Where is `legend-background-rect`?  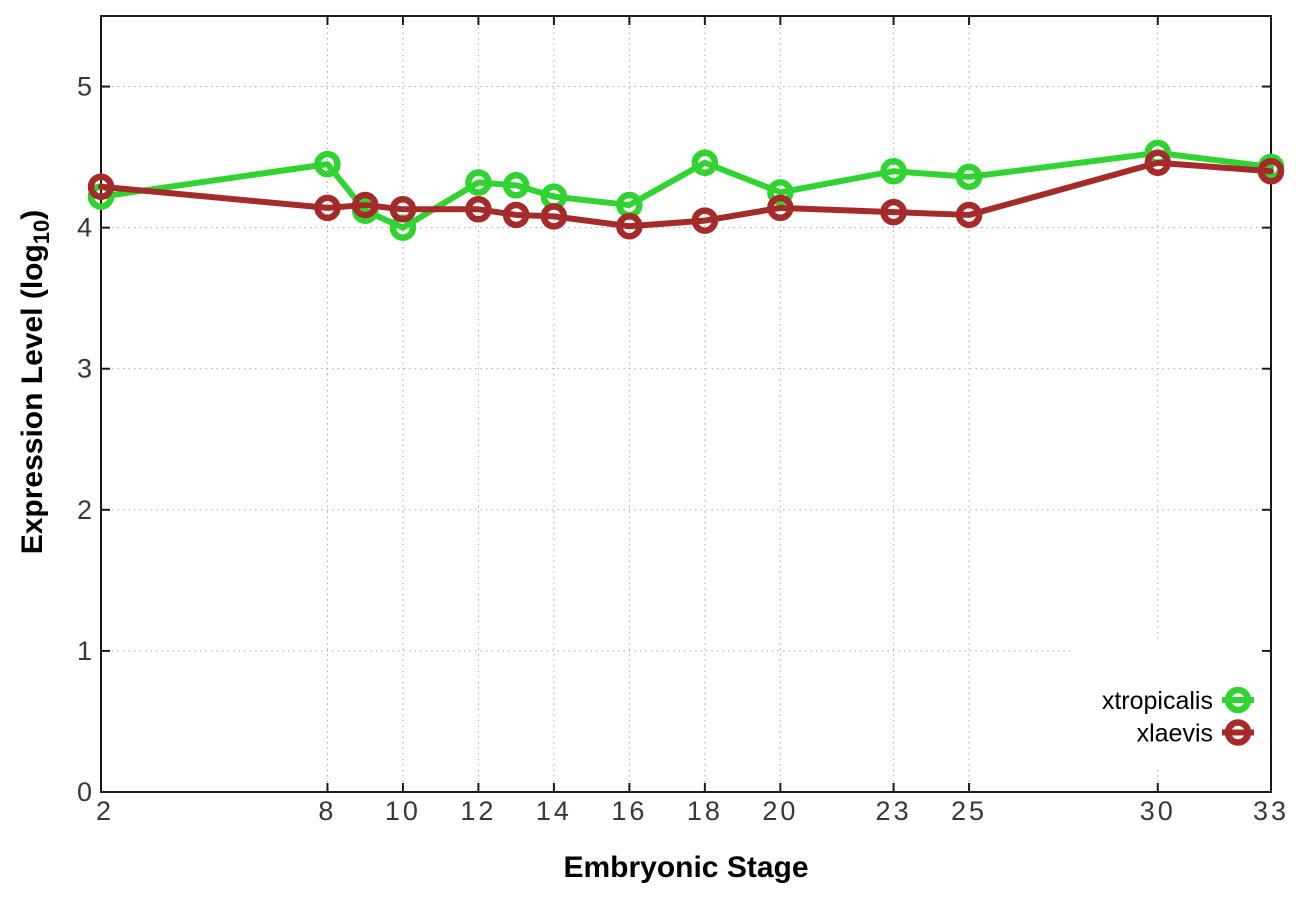 legend-background-rect is located at coordinates (1170, 704).